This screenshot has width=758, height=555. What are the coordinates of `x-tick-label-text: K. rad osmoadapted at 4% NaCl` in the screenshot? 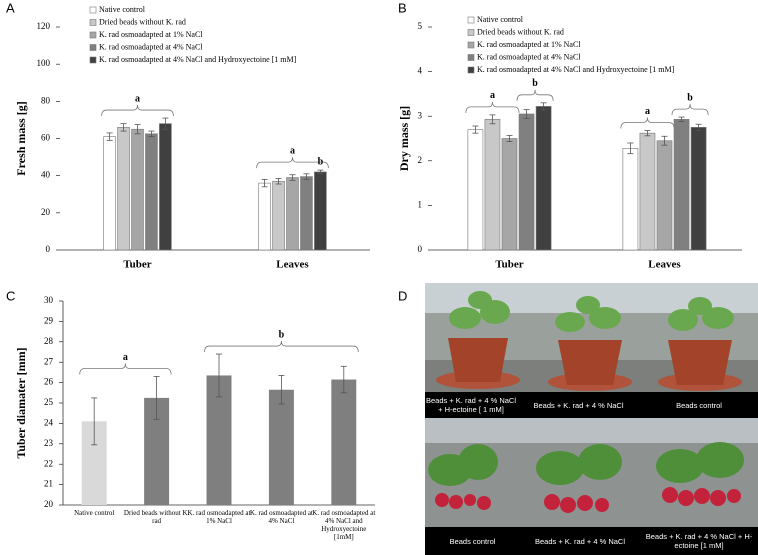 It's located at (281, 517).